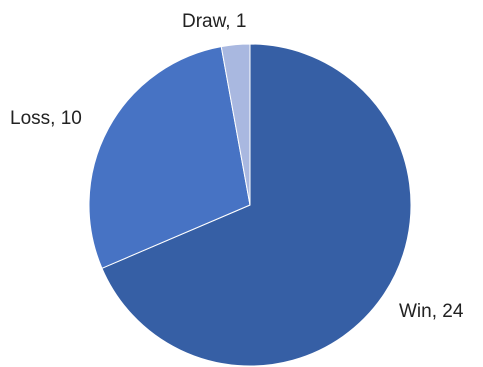 Image resolution: width=483 pixels, height=367 pixels. I want to click on slice-label-loss: Loss, 10, so click(46, 118).